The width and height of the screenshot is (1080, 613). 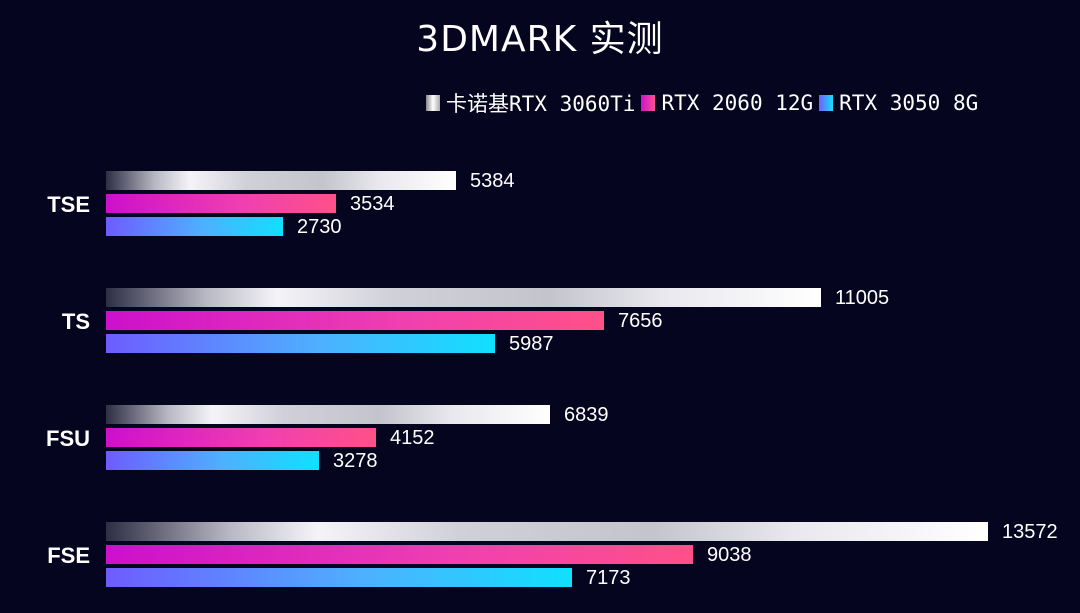 What do you see at coordinates (412, 438) in the screenshot?
I see `value-label: 4152` at bounding box center [412, 438].